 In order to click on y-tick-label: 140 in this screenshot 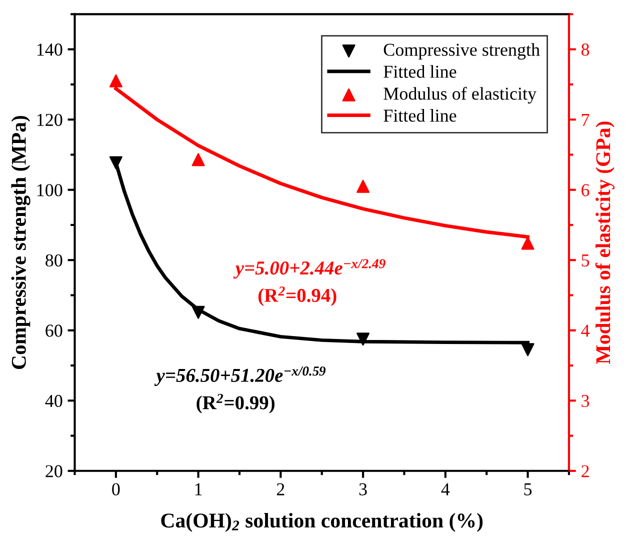, I will do `click(49, 50)`.